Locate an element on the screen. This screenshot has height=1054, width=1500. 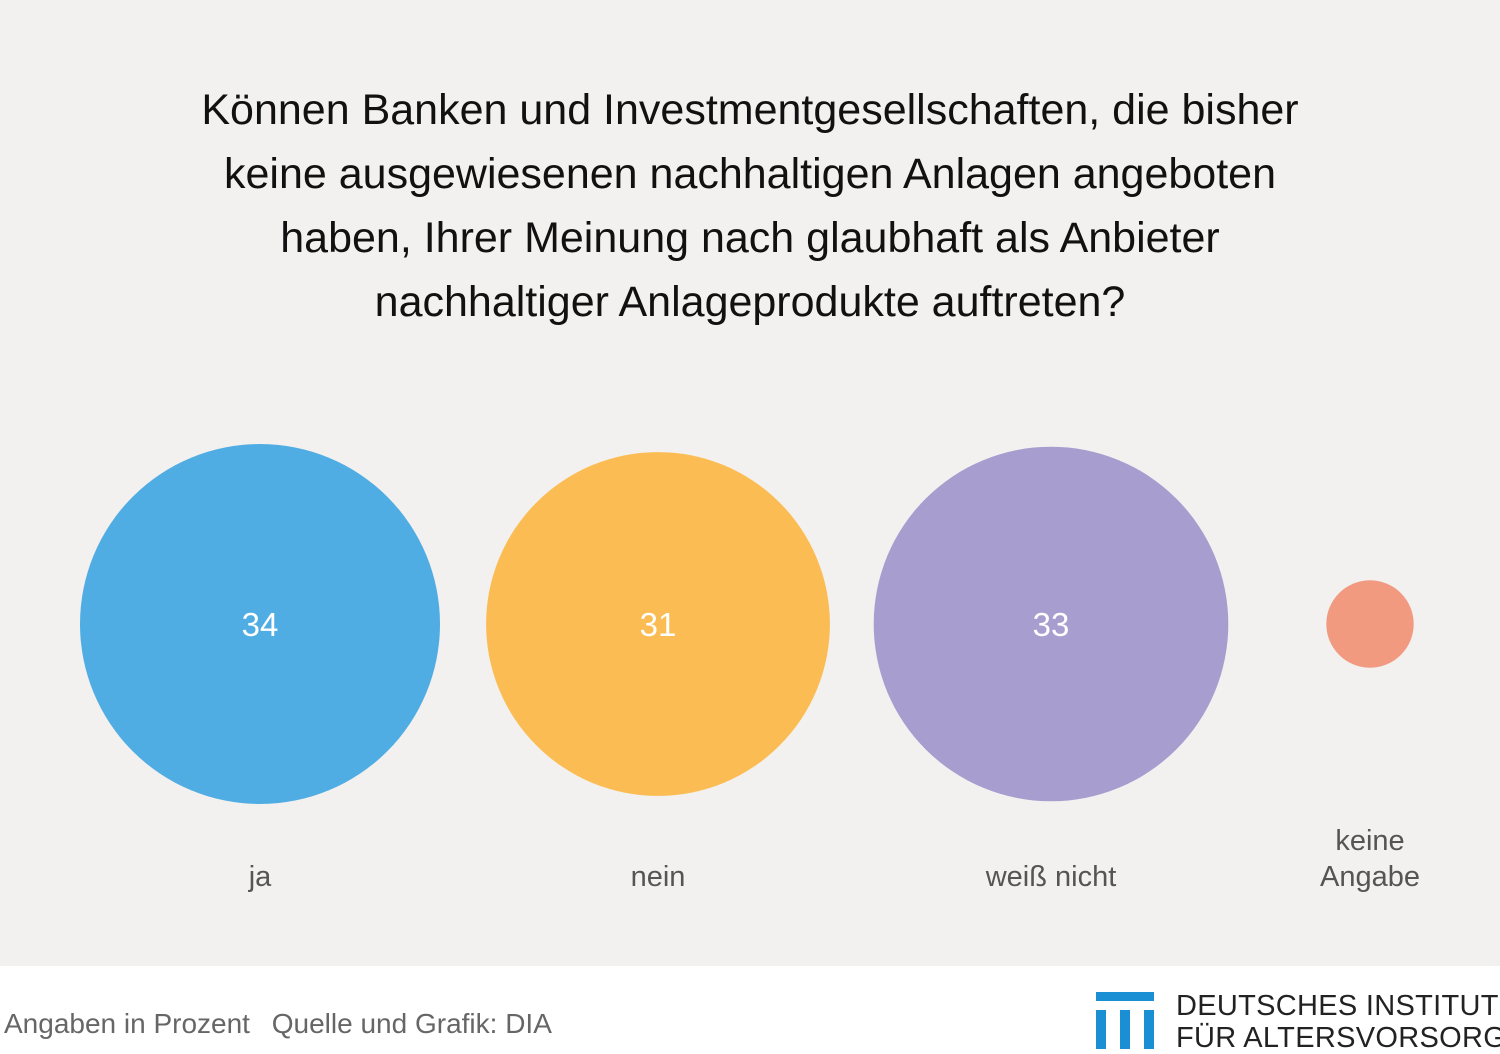
category-label-2-0: weiß nicht is located at coordinates (1051, 877).